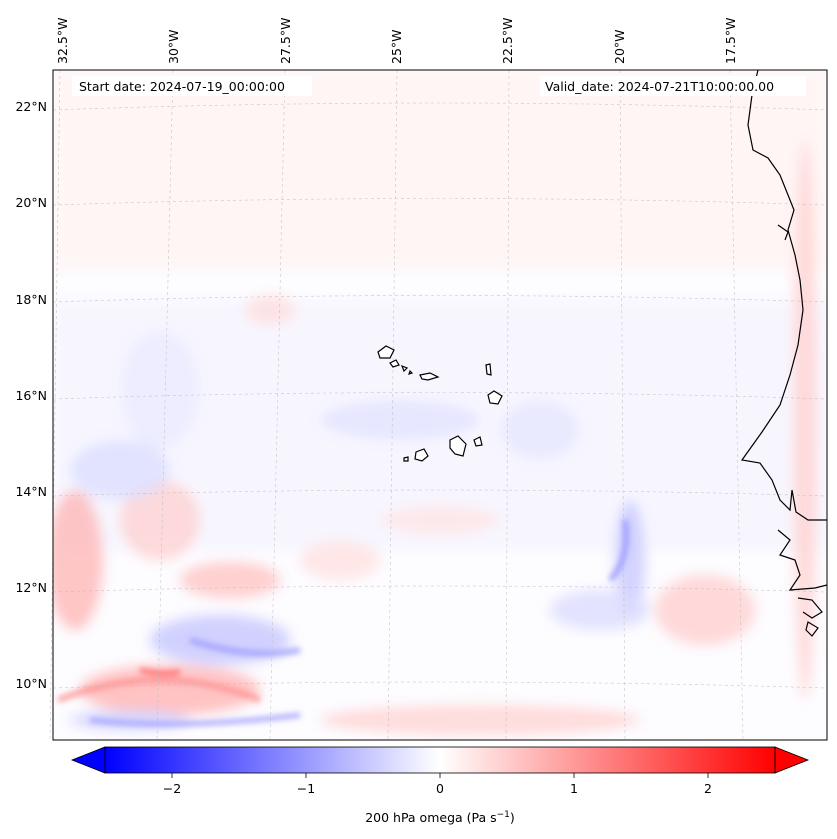 Image resolution: width=837 pixels, height=839 pixels. What do you see at coordinates (182, 86) in the screenshot?
I see `start-date-text: Start date: 2024-07-19_00:00:00` at bounding box center [182, 86].